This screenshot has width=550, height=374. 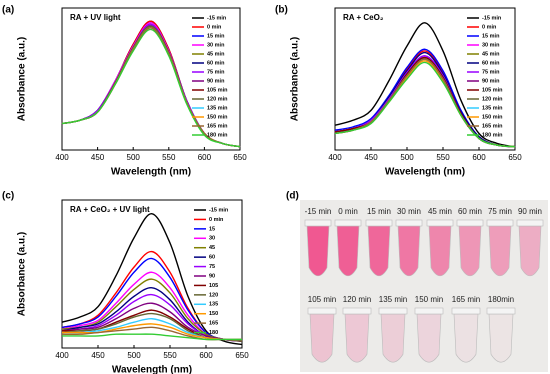 I want to click on tube-label: 180min, so click(x=501, y=299).